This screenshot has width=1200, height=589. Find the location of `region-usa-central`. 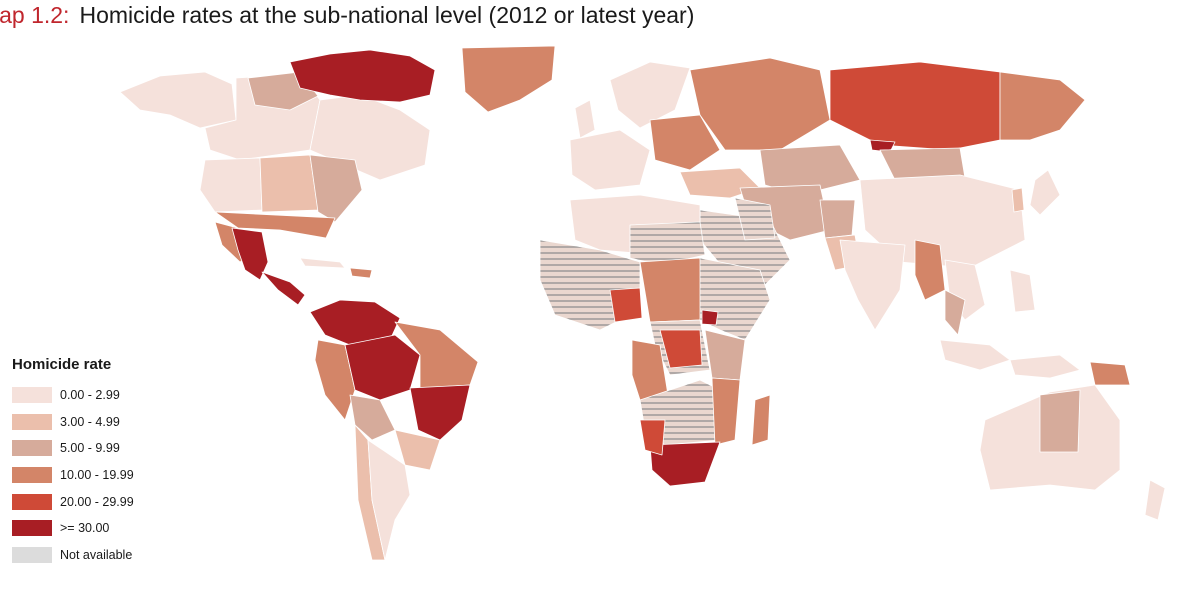

region-usa-central is located at coordinates (289, 183).